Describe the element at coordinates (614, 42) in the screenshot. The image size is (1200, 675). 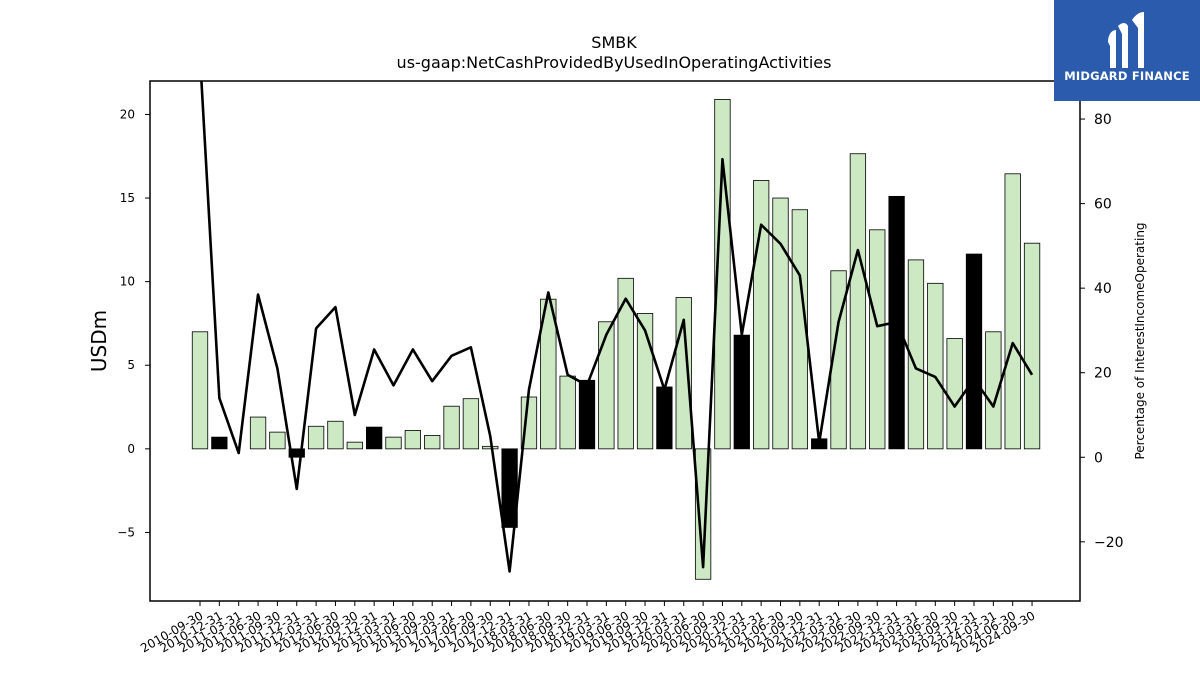
I see `chart-title: SMBK` at that location.